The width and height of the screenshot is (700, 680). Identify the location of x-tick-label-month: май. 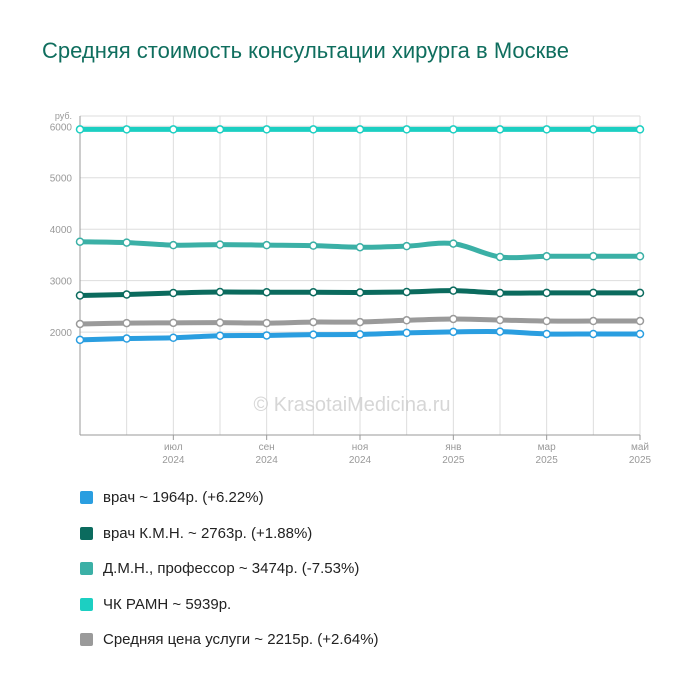
(640, 447).